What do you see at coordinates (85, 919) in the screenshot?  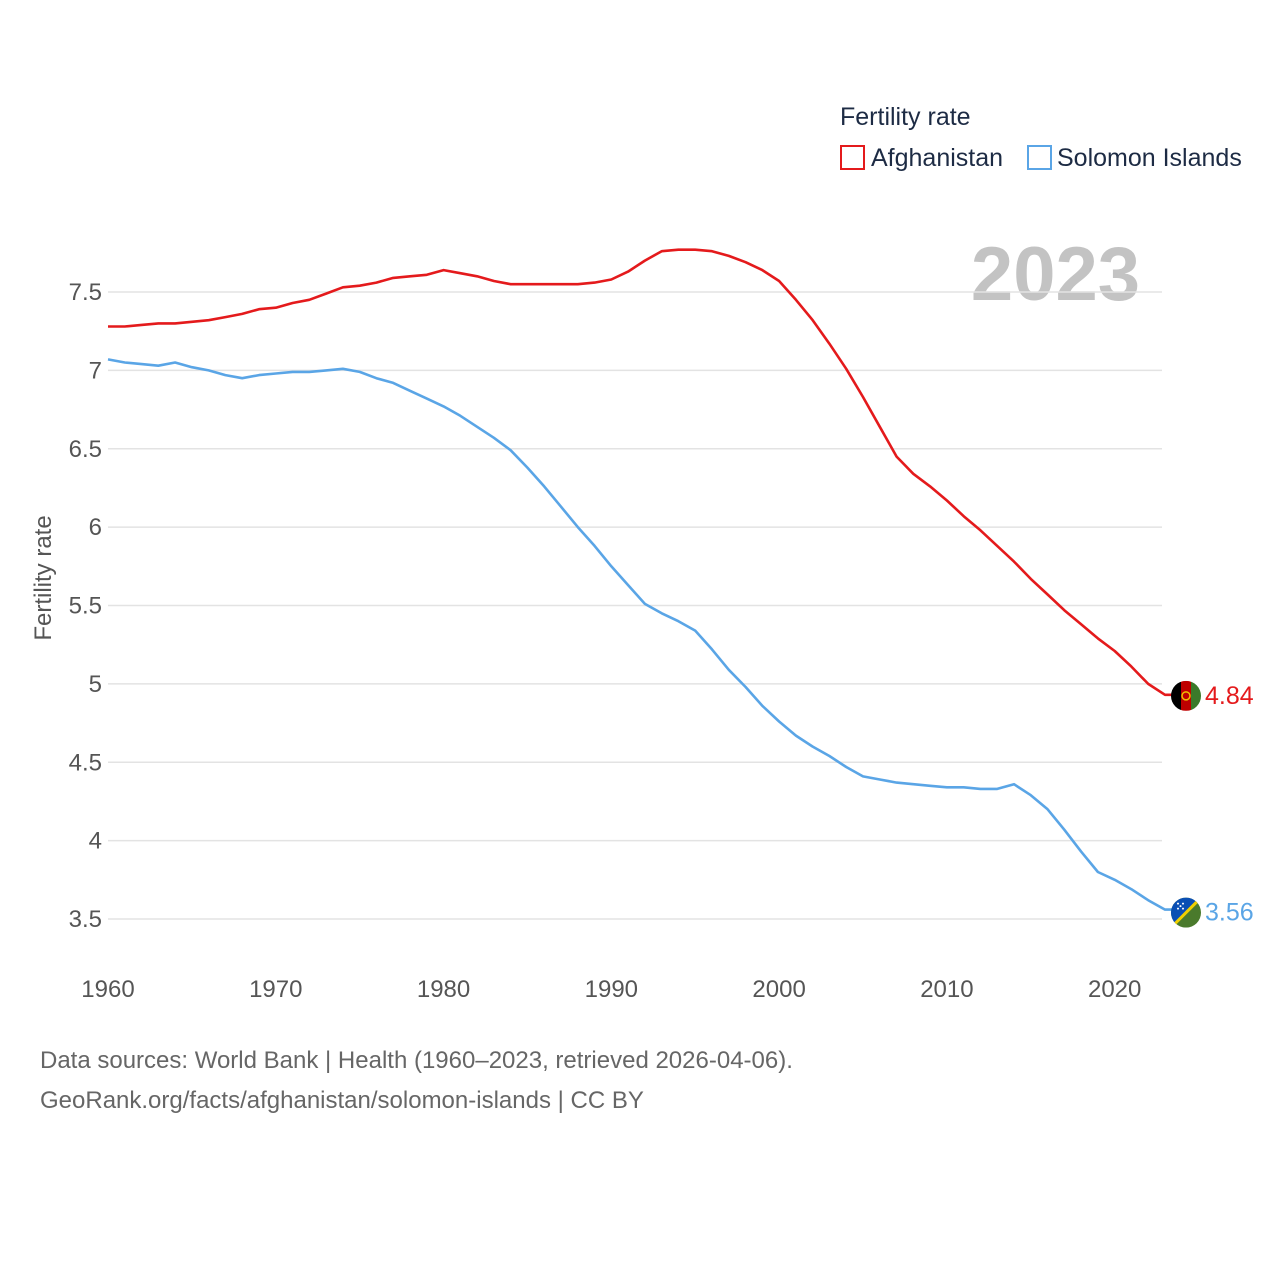 I see `y-tick-label: 3.5` at bounding box center [85, 919].